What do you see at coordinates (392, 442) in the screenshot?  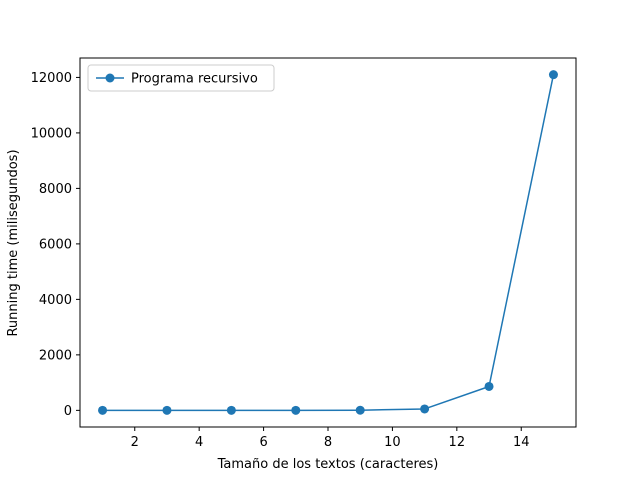 I see `x-tick-label: 10` at bounding box center [392, 442].